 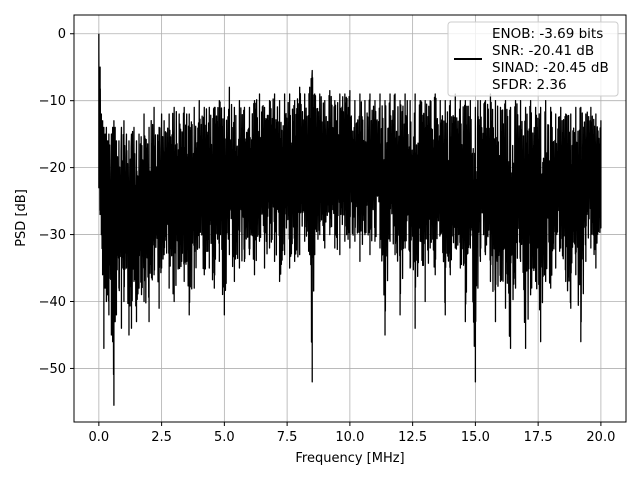 What do you see at coordinates (287, 437) in the screenshot?
I see `x-tick-label: 7.5` at bounding box center [287, 437].